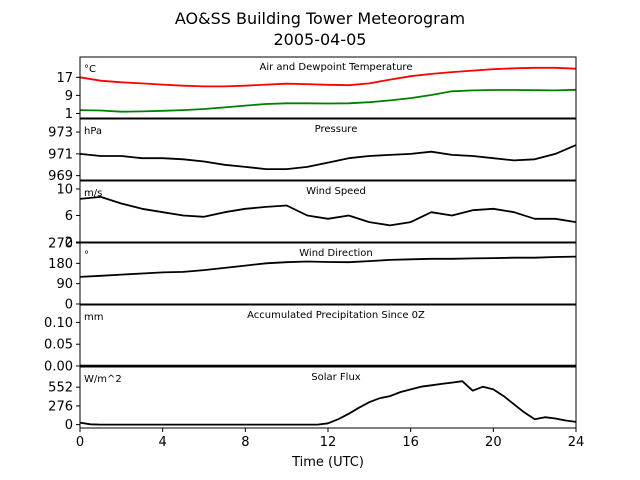 The image size is (640, 480). Describe the element at coordinates (58, 345) in the screenshot. I see `panel-5-y-tick-label: 0.05` at that location.